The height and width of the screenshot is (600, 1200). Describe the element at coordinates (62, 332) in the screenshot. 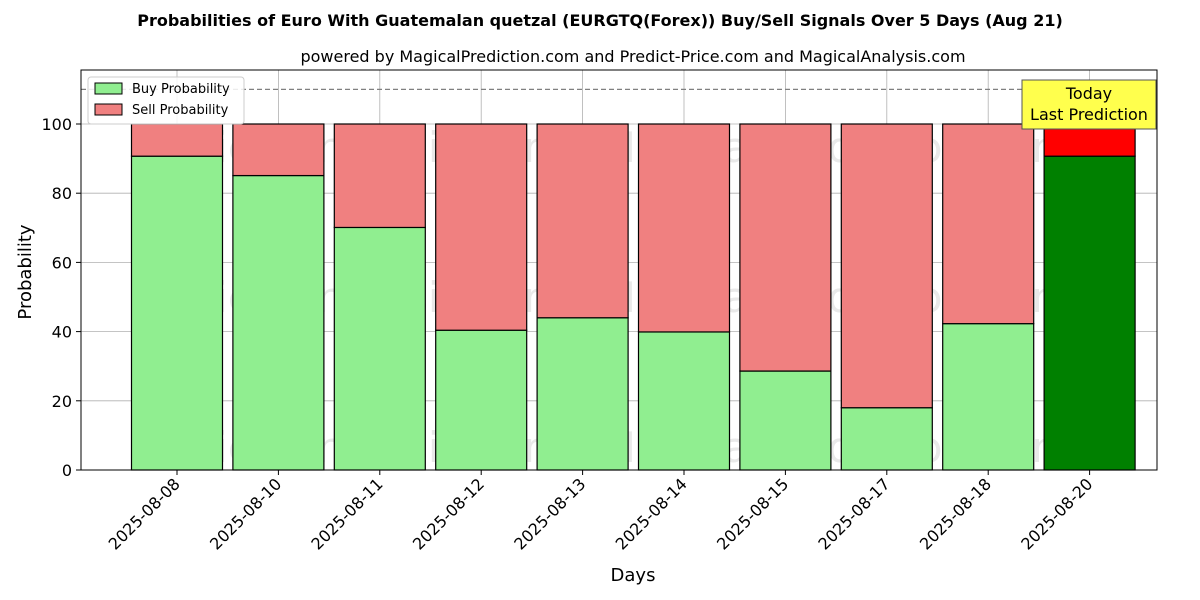

I see `y-tick-label: 40` at that location.